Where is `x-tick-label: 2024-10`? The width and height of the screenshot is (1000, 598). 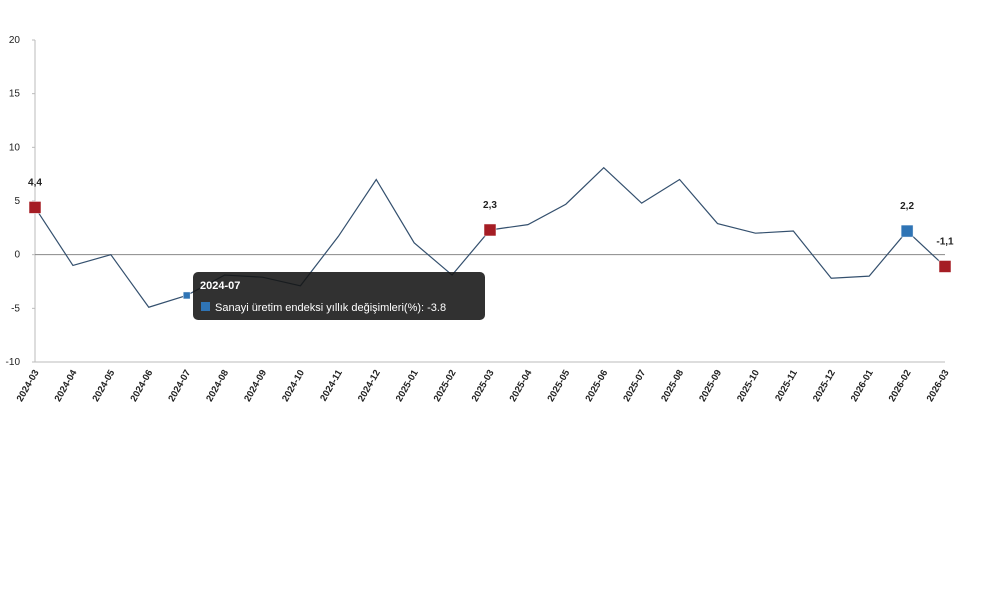
x-tick-label: 2024-10 is located at coordinates (293, 386).